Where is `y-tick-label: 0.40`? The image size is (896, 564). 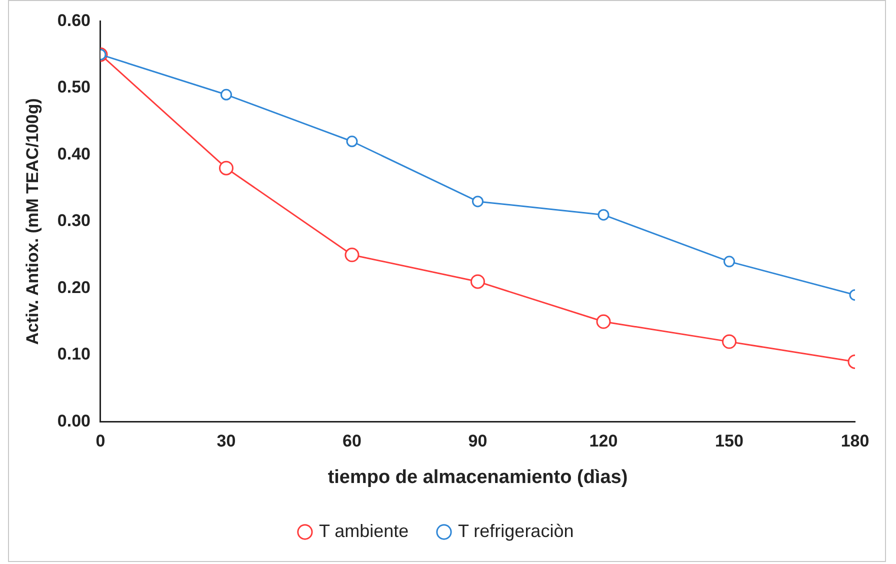 y-tick-label: 0.40 is located at coordinates (73, 154).